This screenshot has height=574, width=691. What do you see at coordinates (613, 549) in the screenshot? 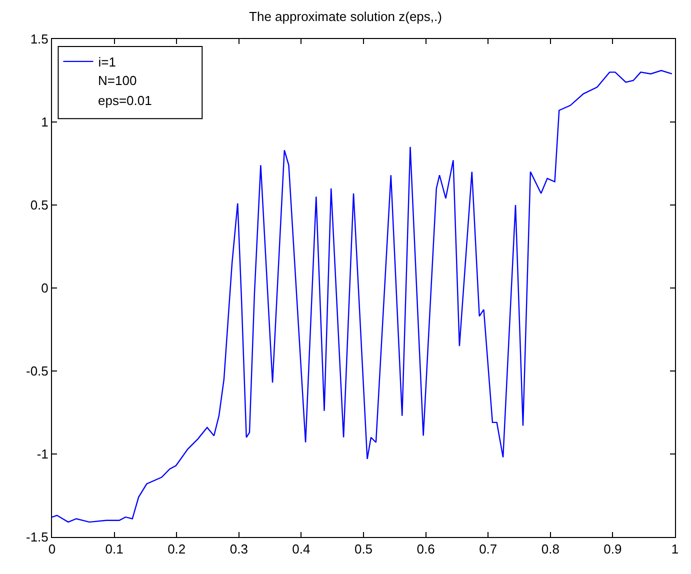
I see `x-tick-label: 0.9` at bounding box center [613, 549].